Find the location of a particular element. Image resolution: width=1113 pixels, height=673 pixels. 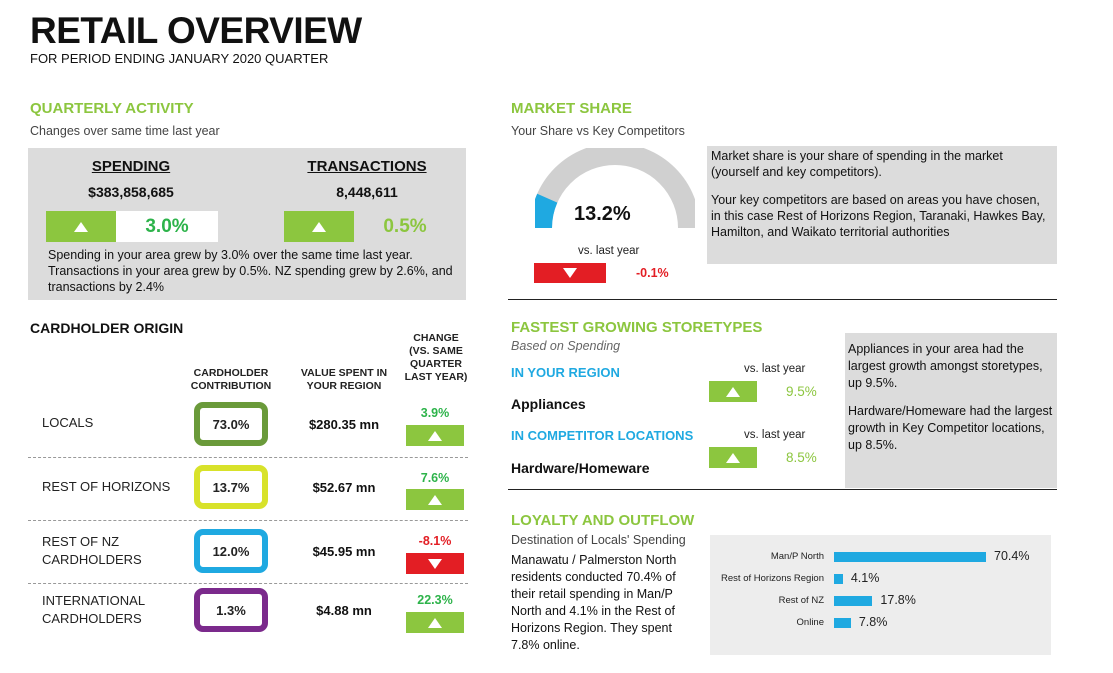

market-down-indicator is located at coordinates (570, 273).